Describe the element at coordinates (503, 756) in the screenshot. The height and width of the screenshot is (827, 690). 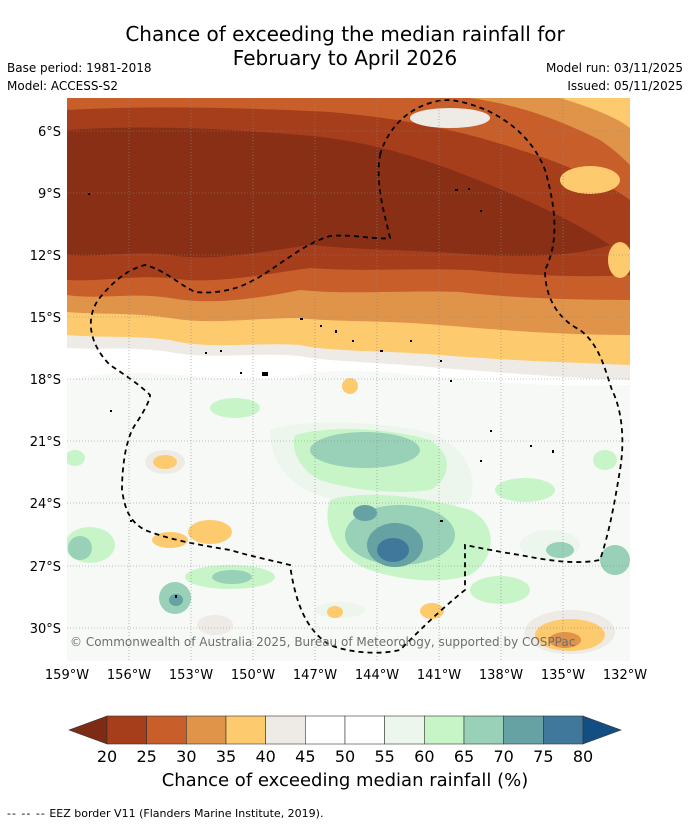
I see `colorbar-tick-label: 70` at that location.